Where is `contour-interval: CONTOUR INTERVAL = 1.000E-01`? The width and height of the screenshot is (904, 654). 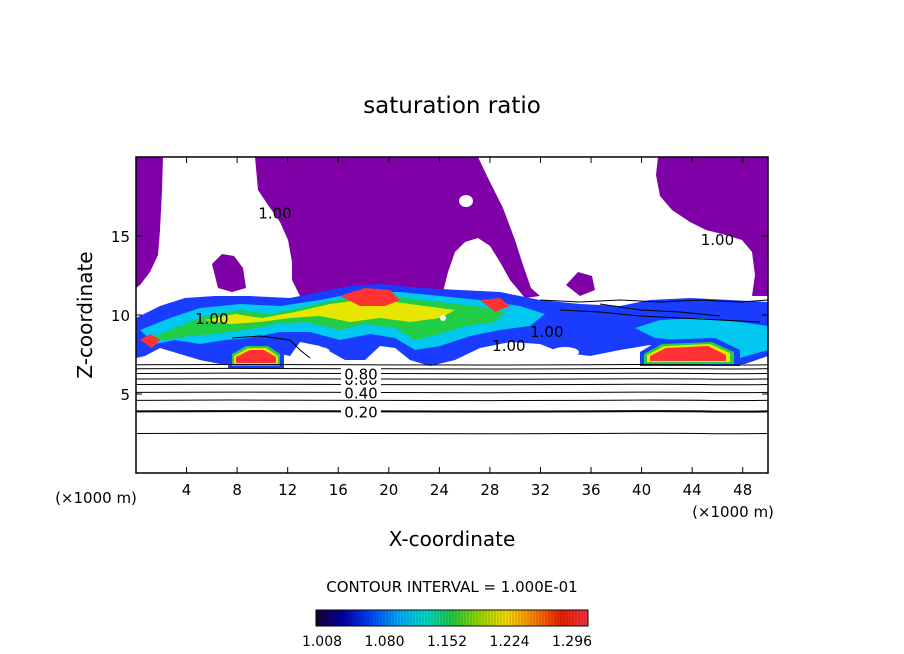
contour-interval: CONTOUR INTERVAL = 1.000E-01 is located at coordinates (451, 587).